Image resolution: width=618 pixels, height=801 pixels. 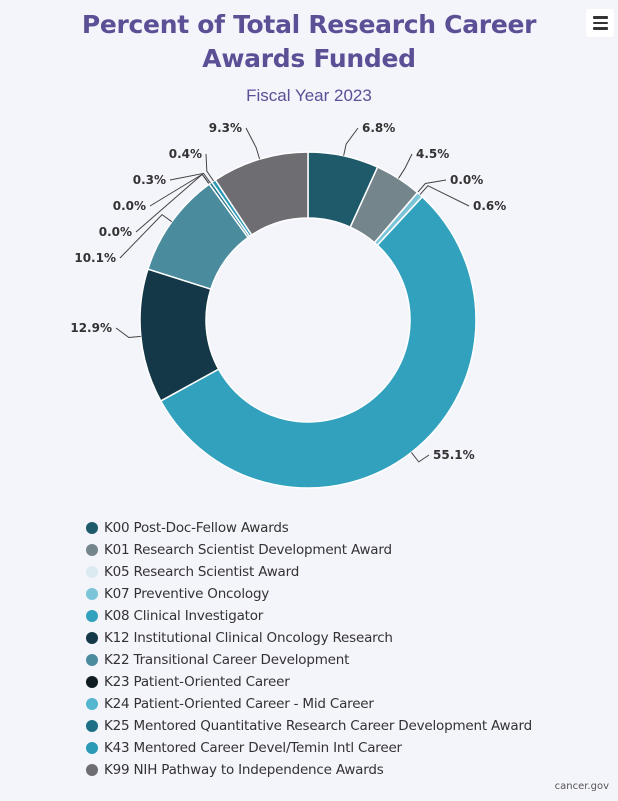 I want to click on credits-link: cancer.gov, so click(x=581, y=786).